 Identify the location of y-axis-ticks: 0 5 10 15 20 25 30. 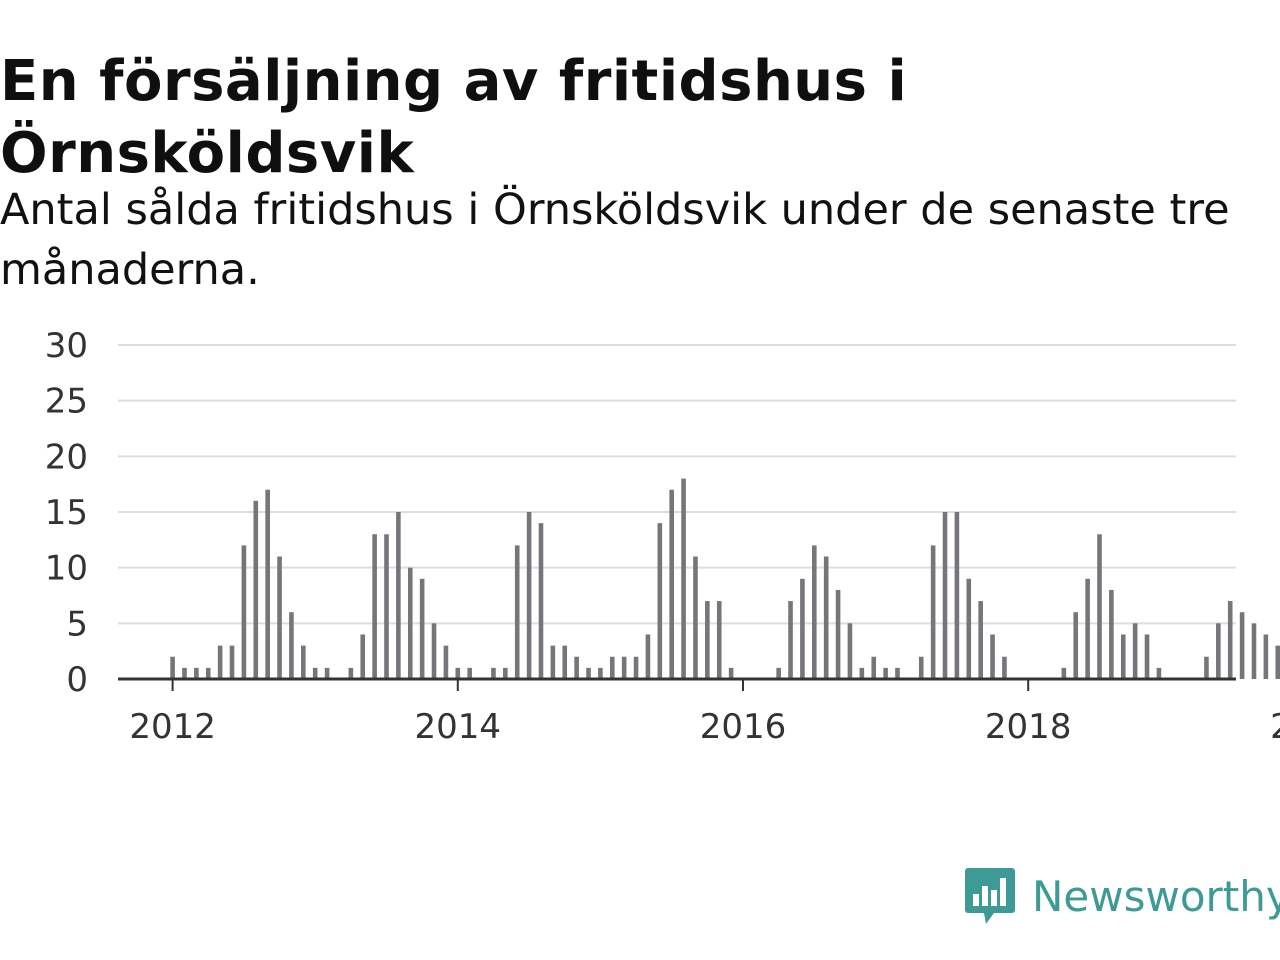
(66, 513).